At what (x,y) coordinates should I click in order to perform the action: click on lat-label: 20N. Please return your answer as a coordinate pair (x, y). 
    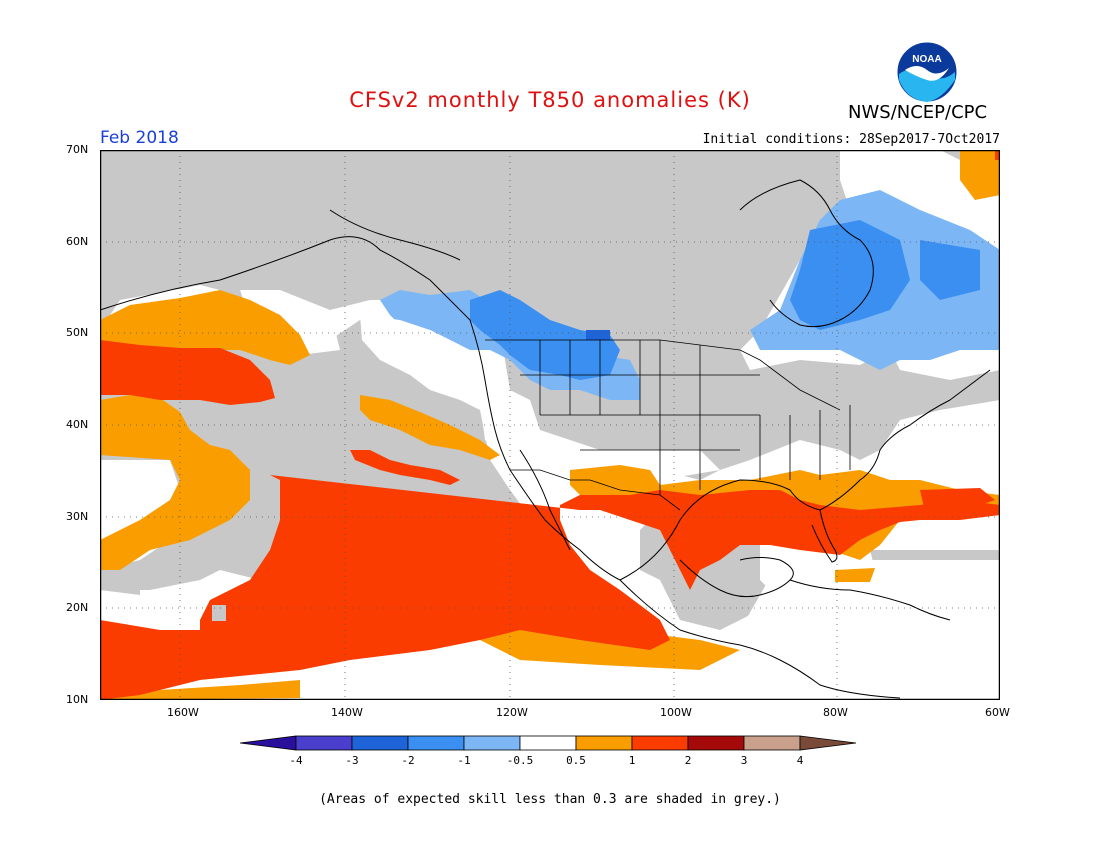
    Looking at the image, I should click on (77, 607).